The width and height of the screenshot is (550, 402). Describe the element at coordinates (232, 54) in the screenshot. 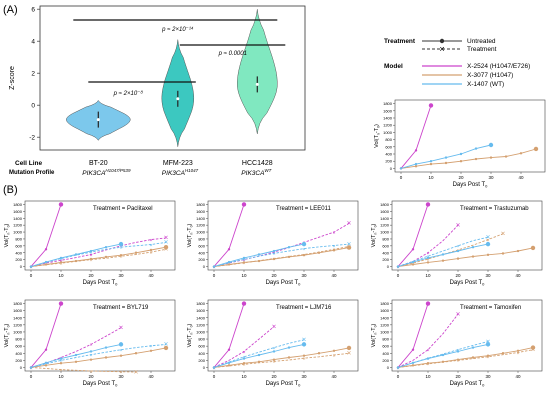

I see `p-value-annotation: p ≈ 0.0001` at that location.